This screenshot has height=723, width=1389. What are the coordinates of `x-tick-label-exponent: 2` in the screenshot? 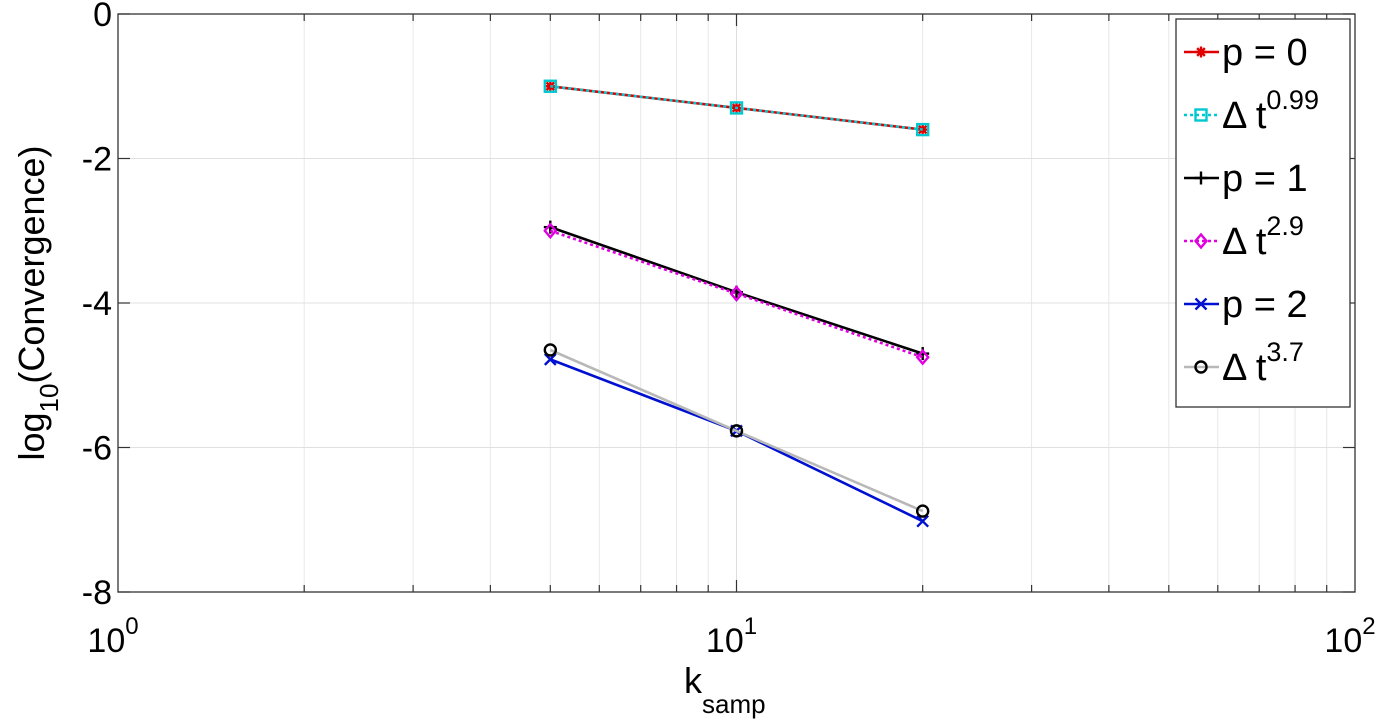 It's located at (1368, 626).